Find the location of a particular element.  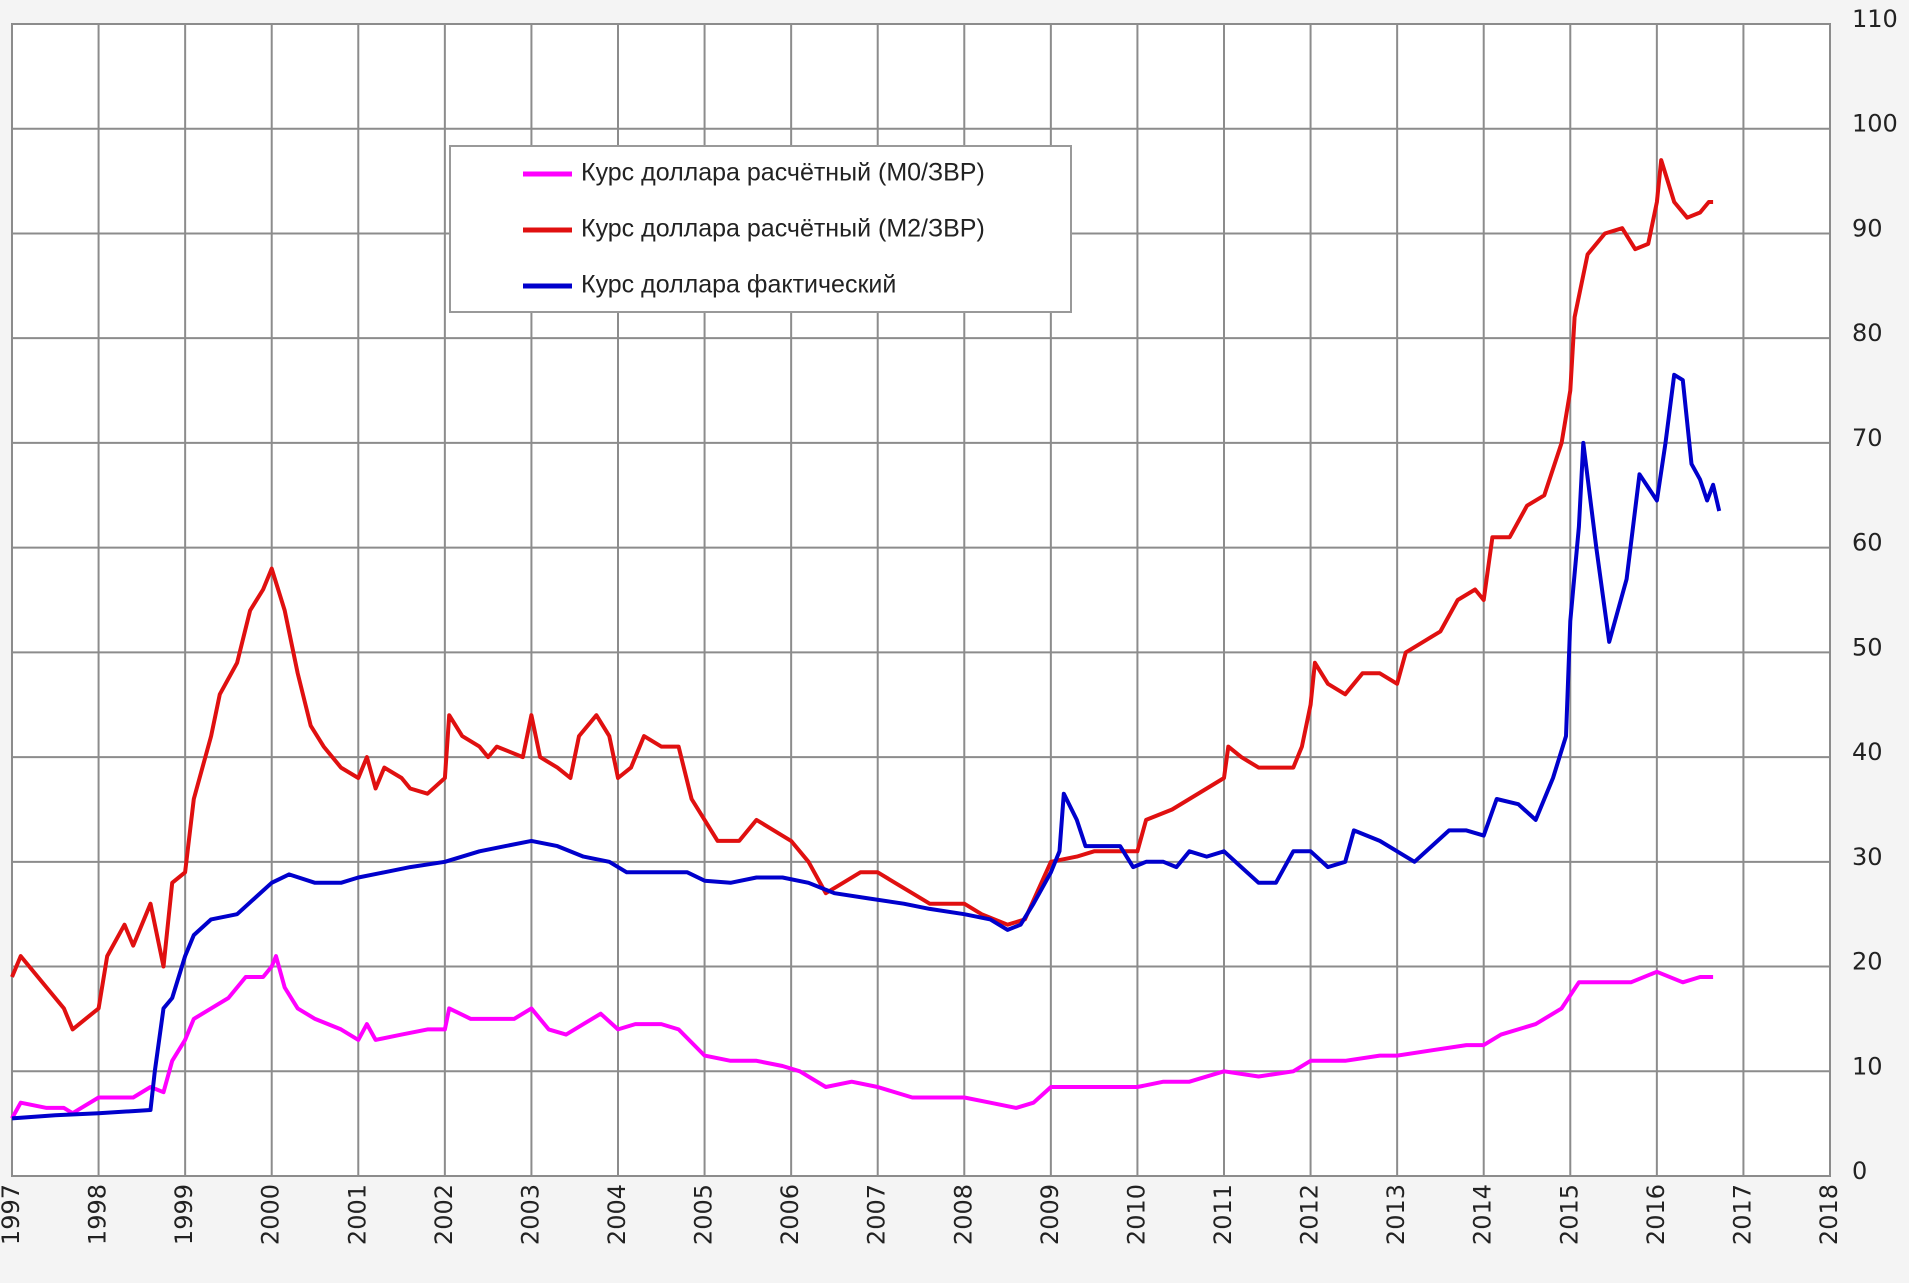

x-tick-label: 2001 is located at coordinates (357, 1214).